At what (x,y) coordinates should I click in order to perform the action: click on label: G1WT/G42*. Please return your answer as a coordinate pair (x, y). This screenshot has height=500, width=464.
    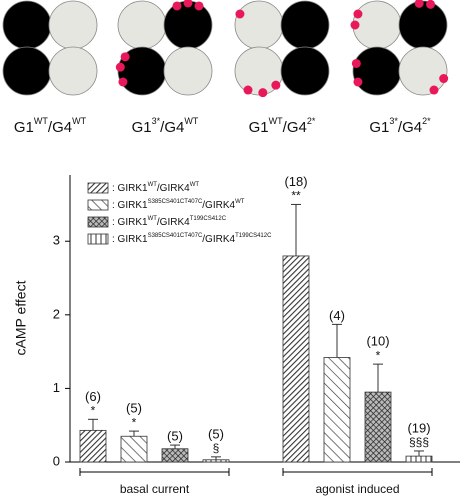
    Looking at the image, I should click on (282, 126).